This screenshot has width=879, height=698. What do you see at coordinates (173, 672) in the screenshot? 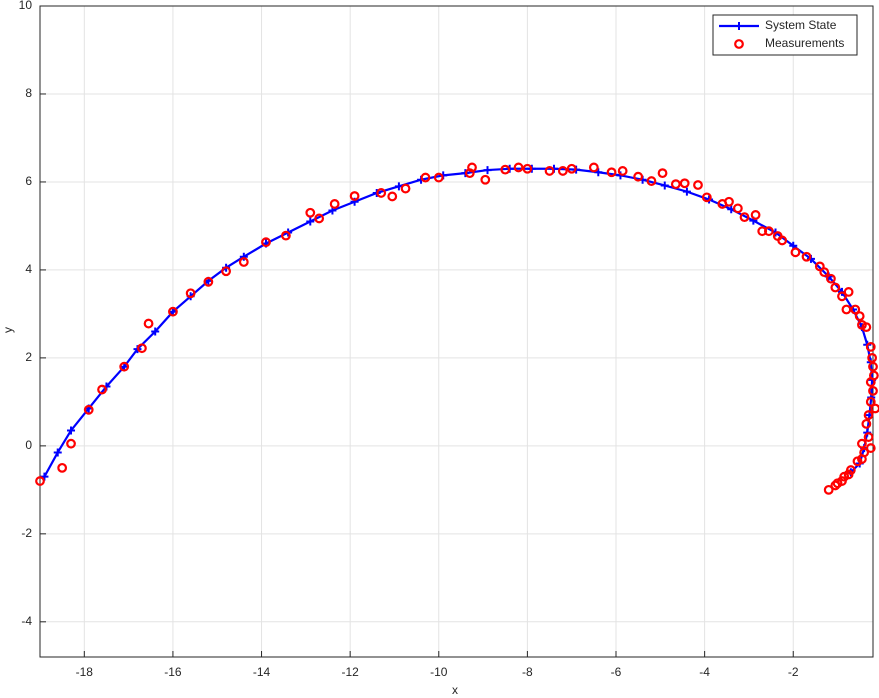
I see `x-tick-label: -16` at bounding box center [173, 672].